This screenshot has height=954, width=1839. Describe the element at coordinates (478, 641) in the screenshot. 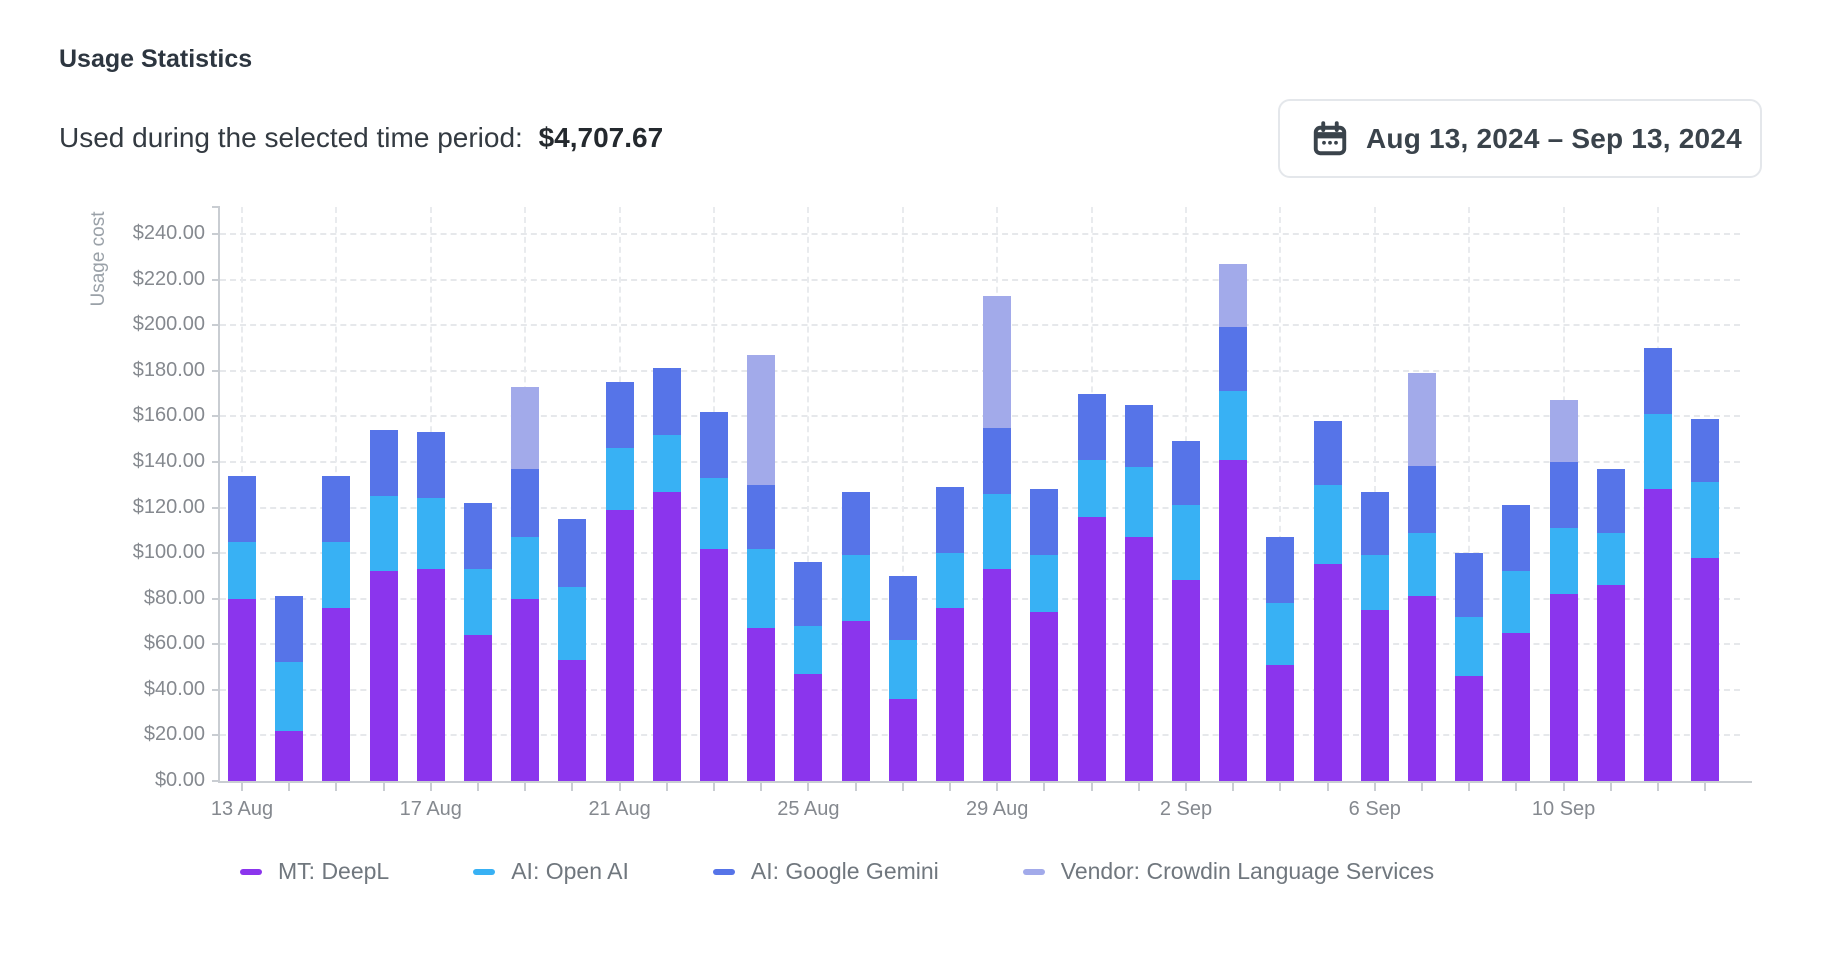

I see `bar-18-Aug` at that location.